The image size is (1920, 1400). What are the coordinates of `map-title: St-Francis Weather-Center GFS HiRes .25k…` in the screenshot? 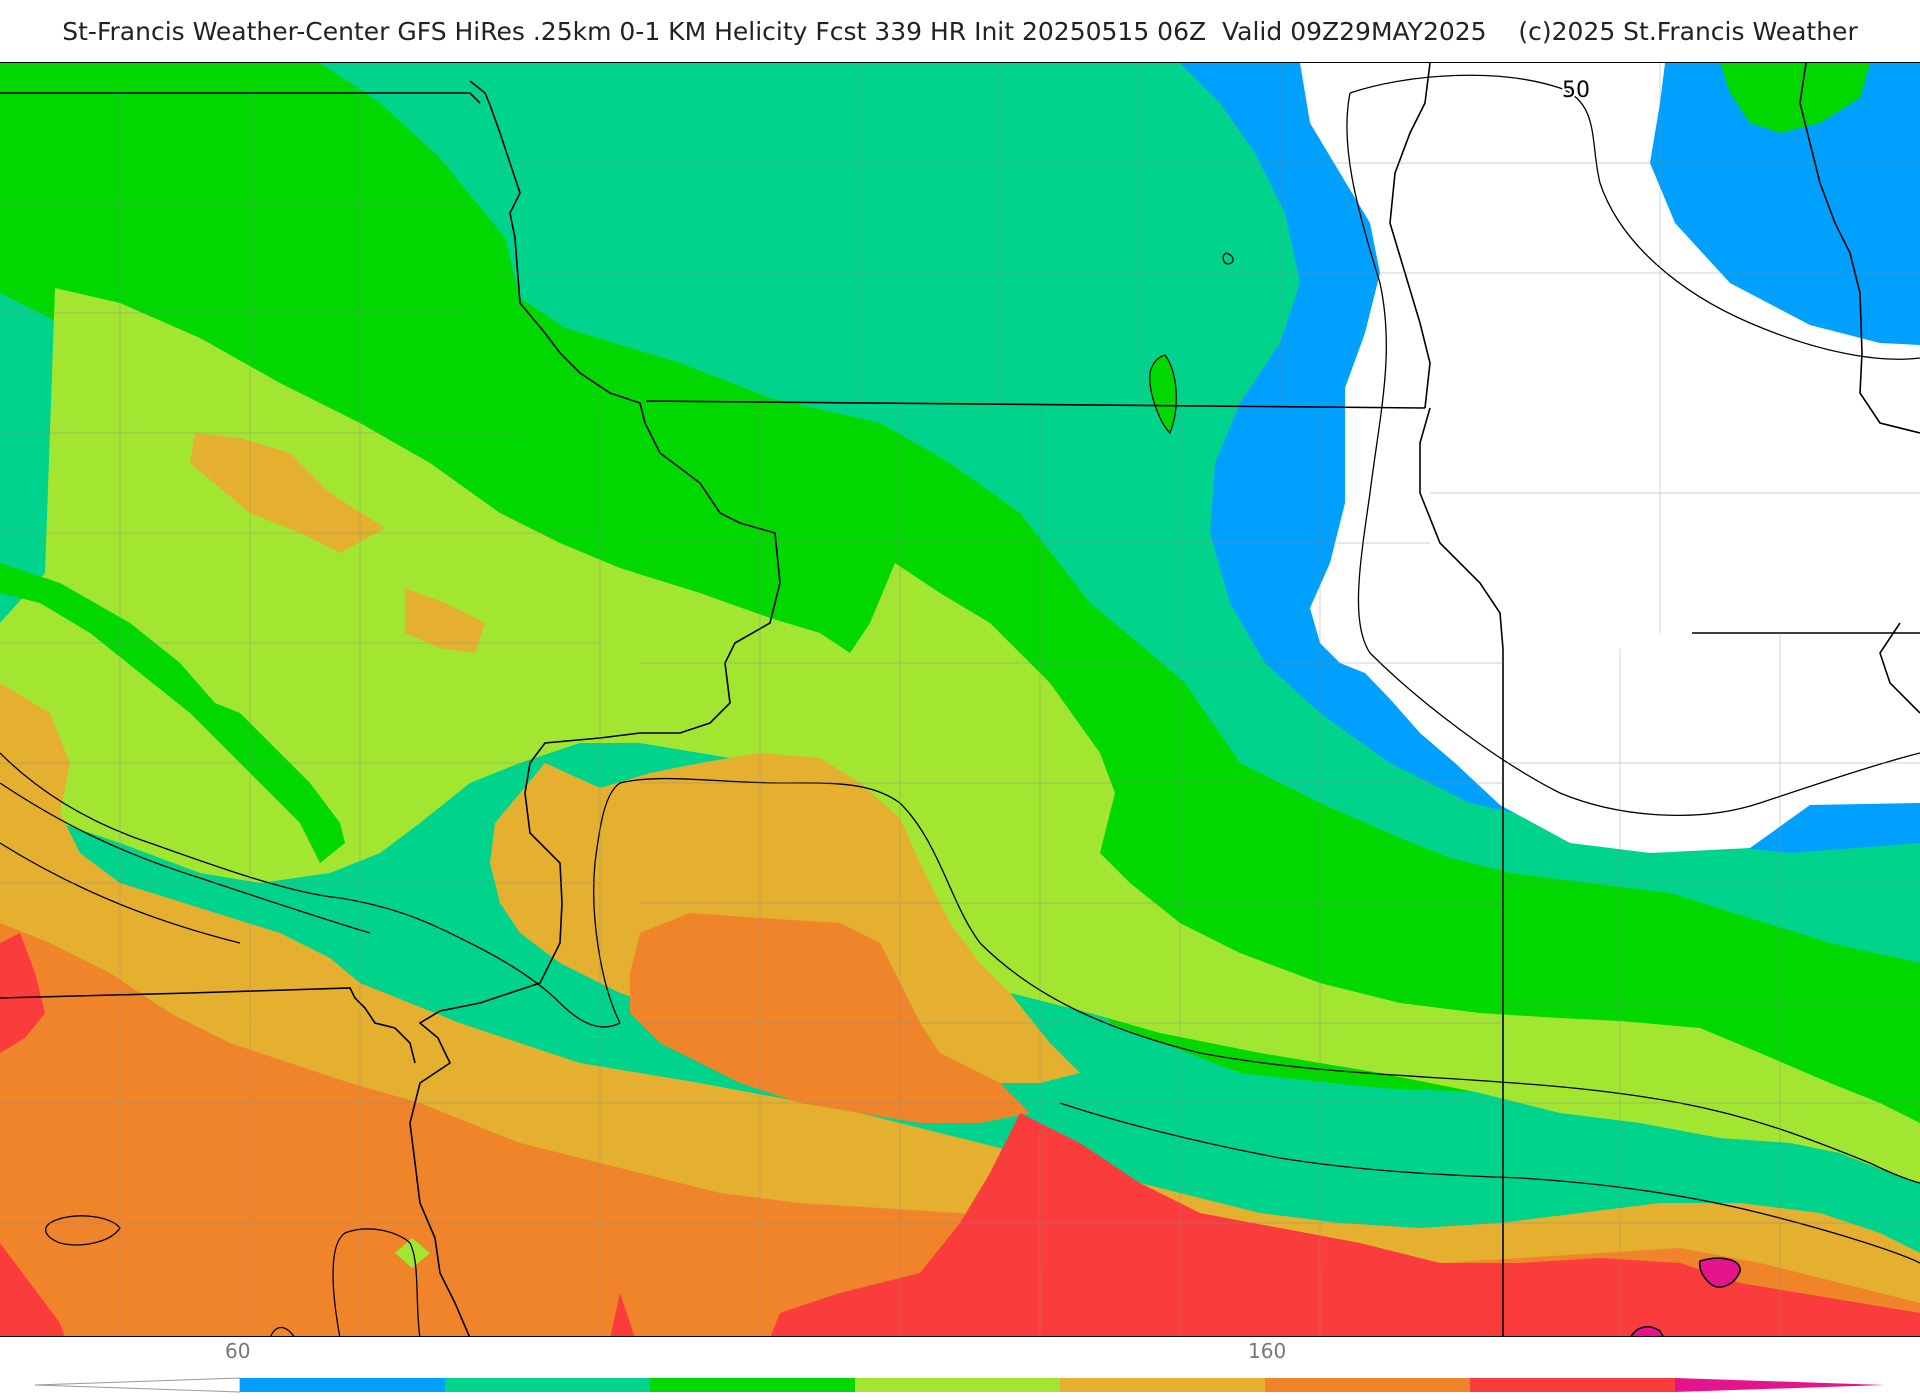 It's located at (960, 31).